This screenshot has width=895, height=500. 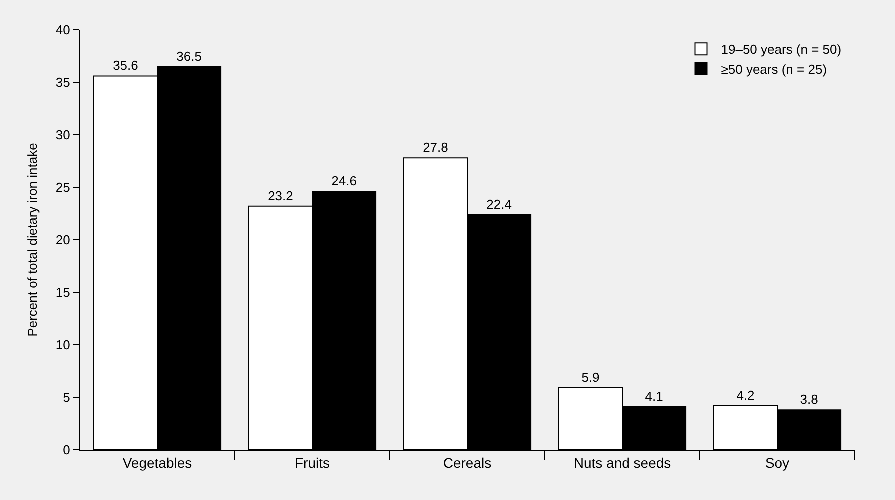 What do you see at coordinates (623, 462) in the screenshot?
I see `x-tick-label: Nuts and seeds` at bounding box center [623, 462].